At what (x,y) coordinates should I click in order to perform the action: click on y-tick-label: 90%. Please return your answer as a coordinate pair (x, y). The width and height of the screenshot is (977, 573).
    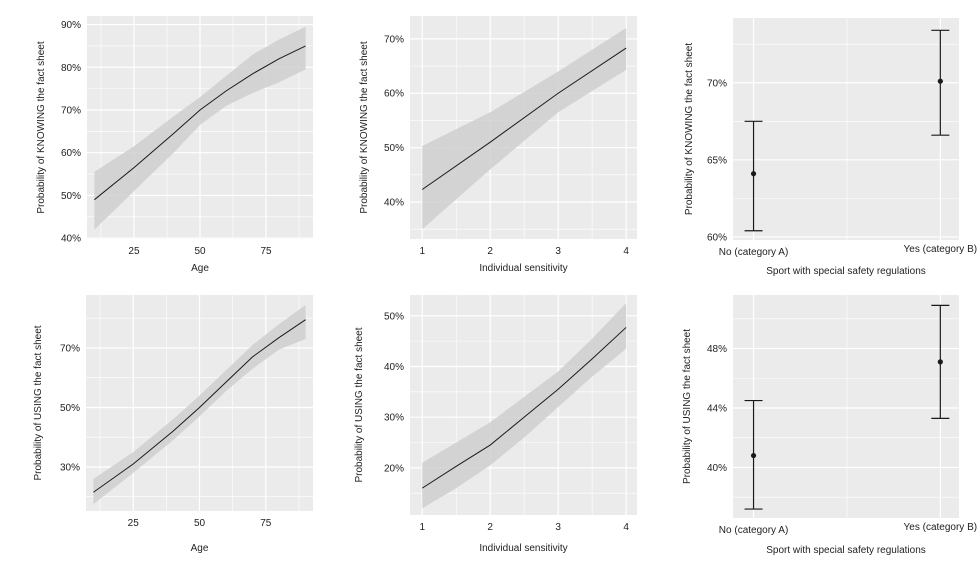
    Looking at the image, I should click on (71, 25).